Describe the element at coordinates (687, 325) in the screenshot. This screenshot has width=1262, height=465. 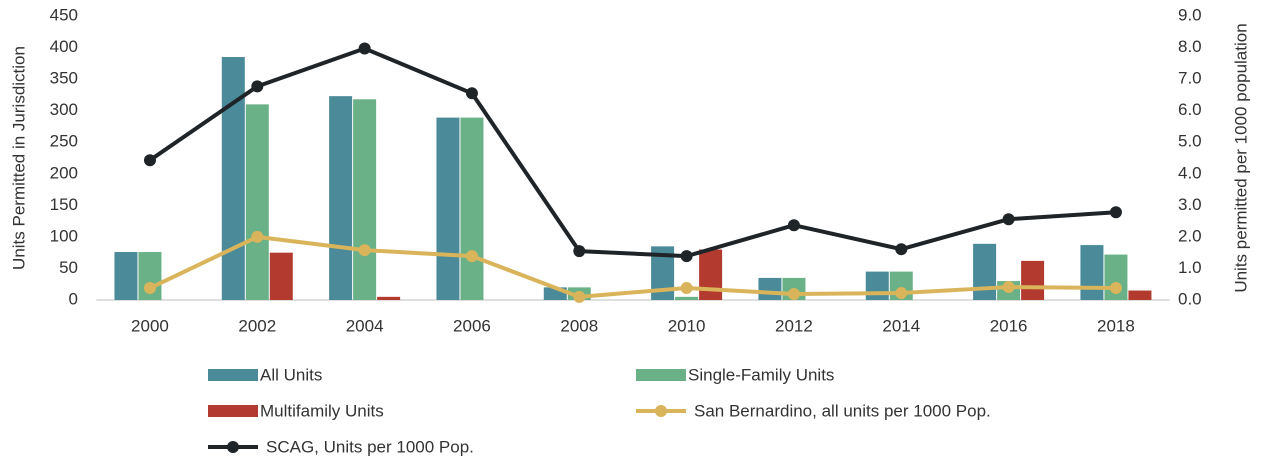
I see `x-tick-label: 2010` at that location.